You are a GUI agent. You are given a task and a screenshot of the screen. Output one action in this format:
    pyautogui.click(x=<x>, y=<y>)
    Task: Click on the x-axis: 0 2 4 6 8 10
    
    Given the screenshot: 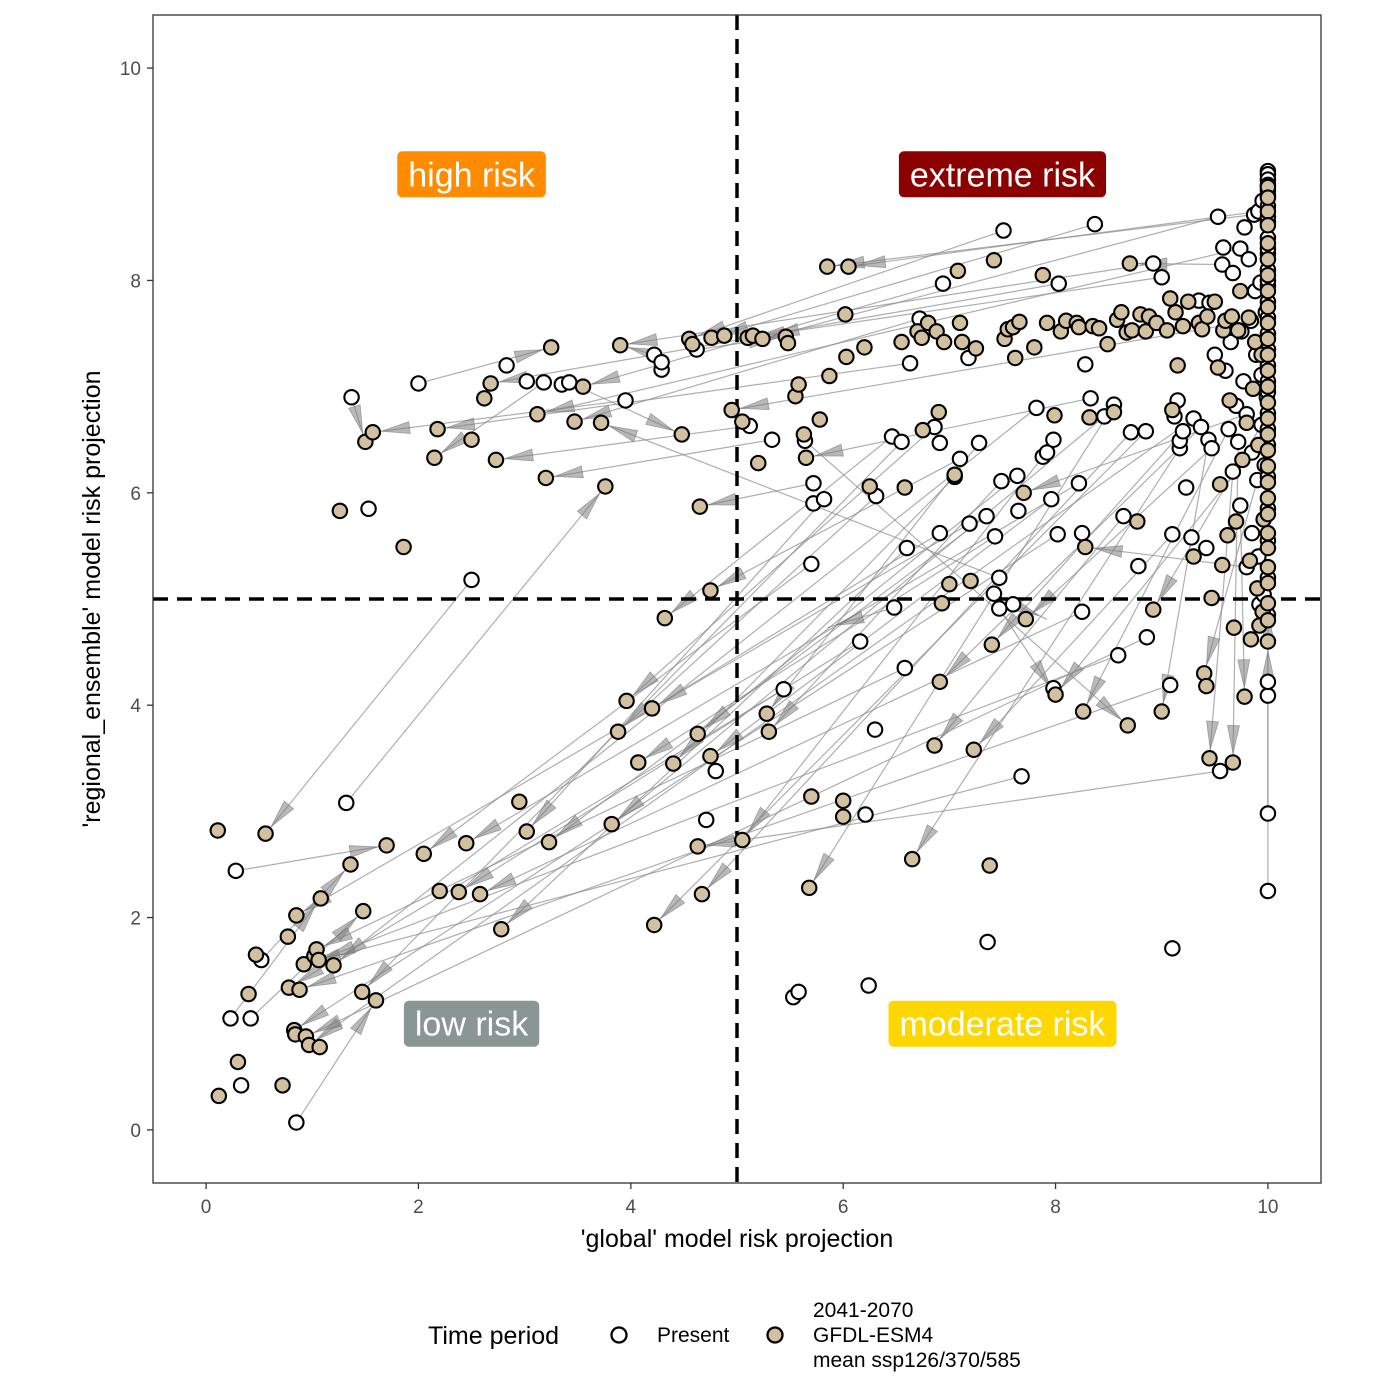 What is the action you would take?
    pyautogui.click(x=739, y=1200)
    